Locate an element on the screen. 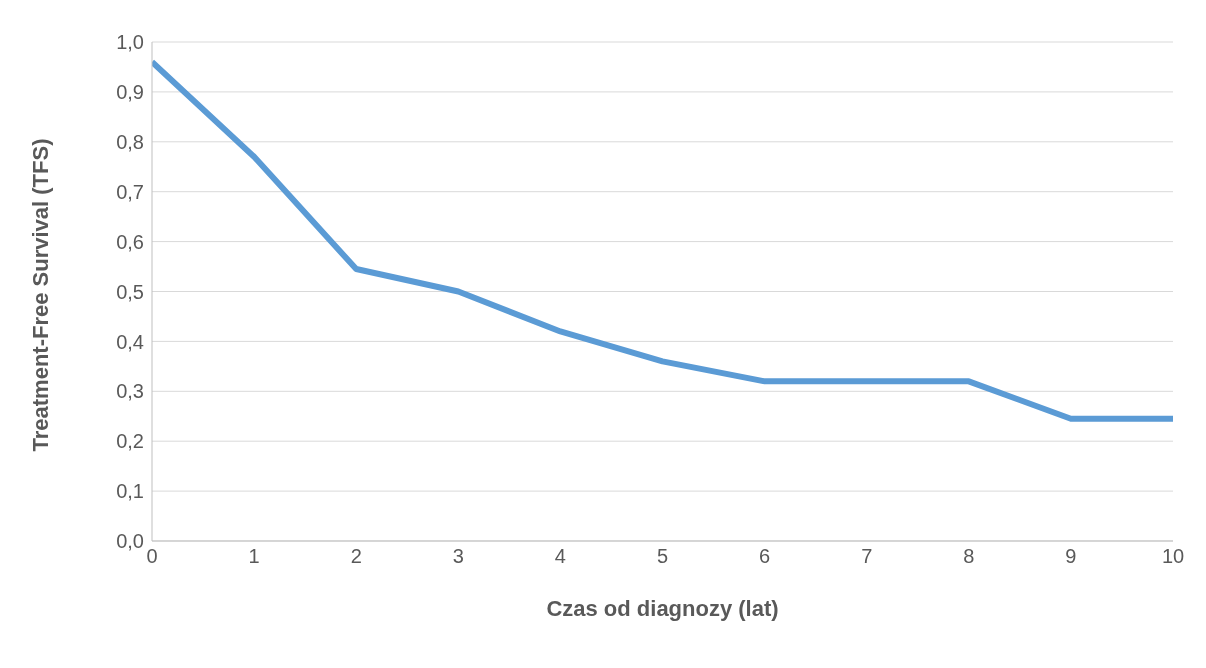 This screenshot has width=1206, height=668. x-axis-title: Czas od diagnozy (lat) is located at coordinates (662, 608).